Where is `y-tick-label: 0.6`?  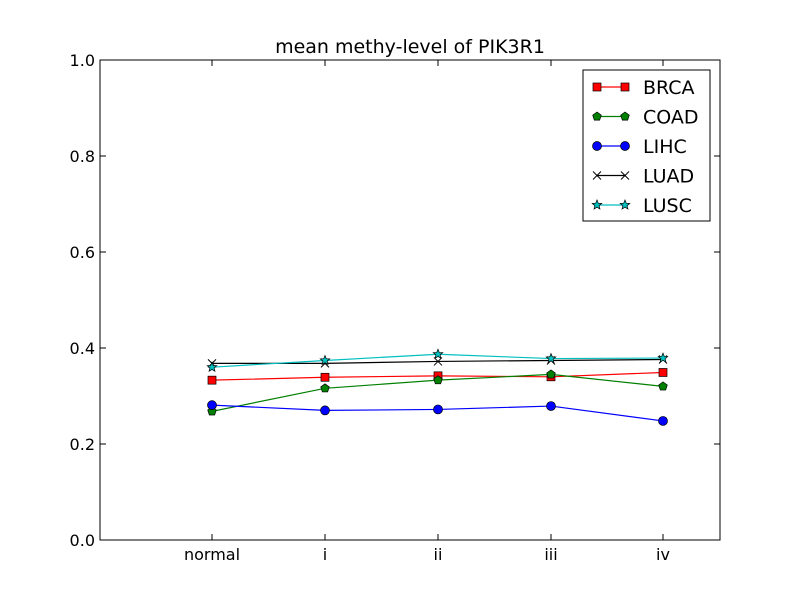
y-tick-label: 0.6 is located at coordinates (82, 252).